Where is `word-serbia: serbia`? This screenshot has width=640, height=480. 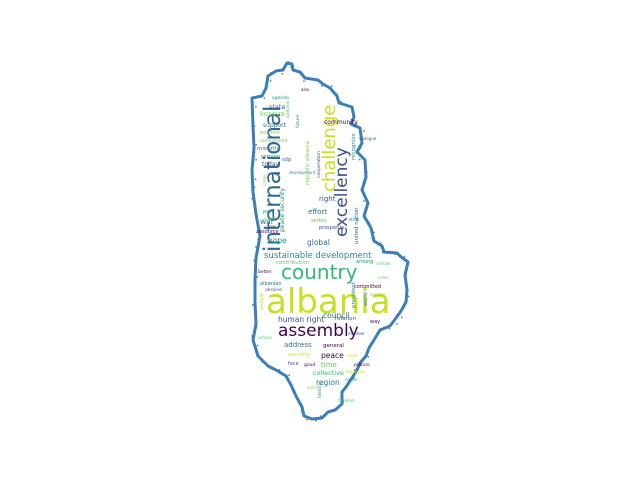 word-serbia: serbia is located at coordinates (319, 221).